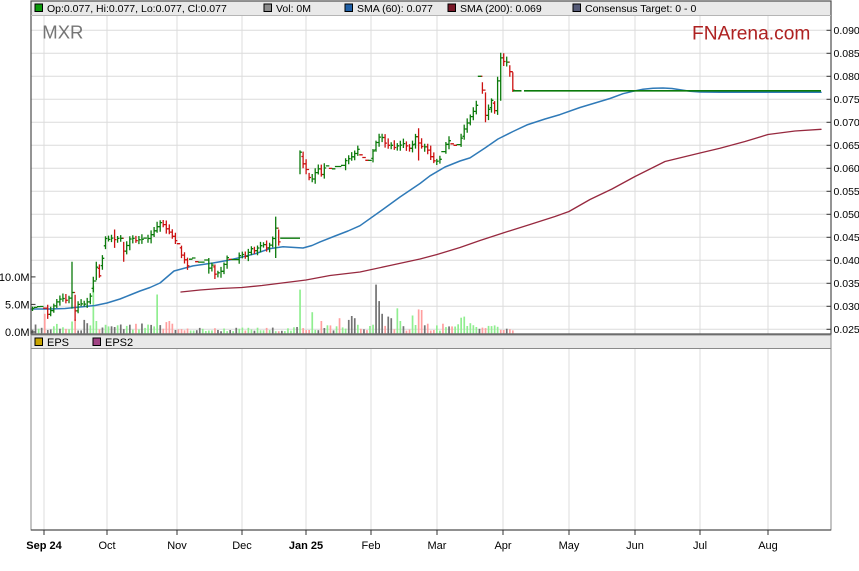  What do you see at coordinates (15, 278) in the screenshot?
I see `svg-text: 10.0M` at bounding box center [15, 278].